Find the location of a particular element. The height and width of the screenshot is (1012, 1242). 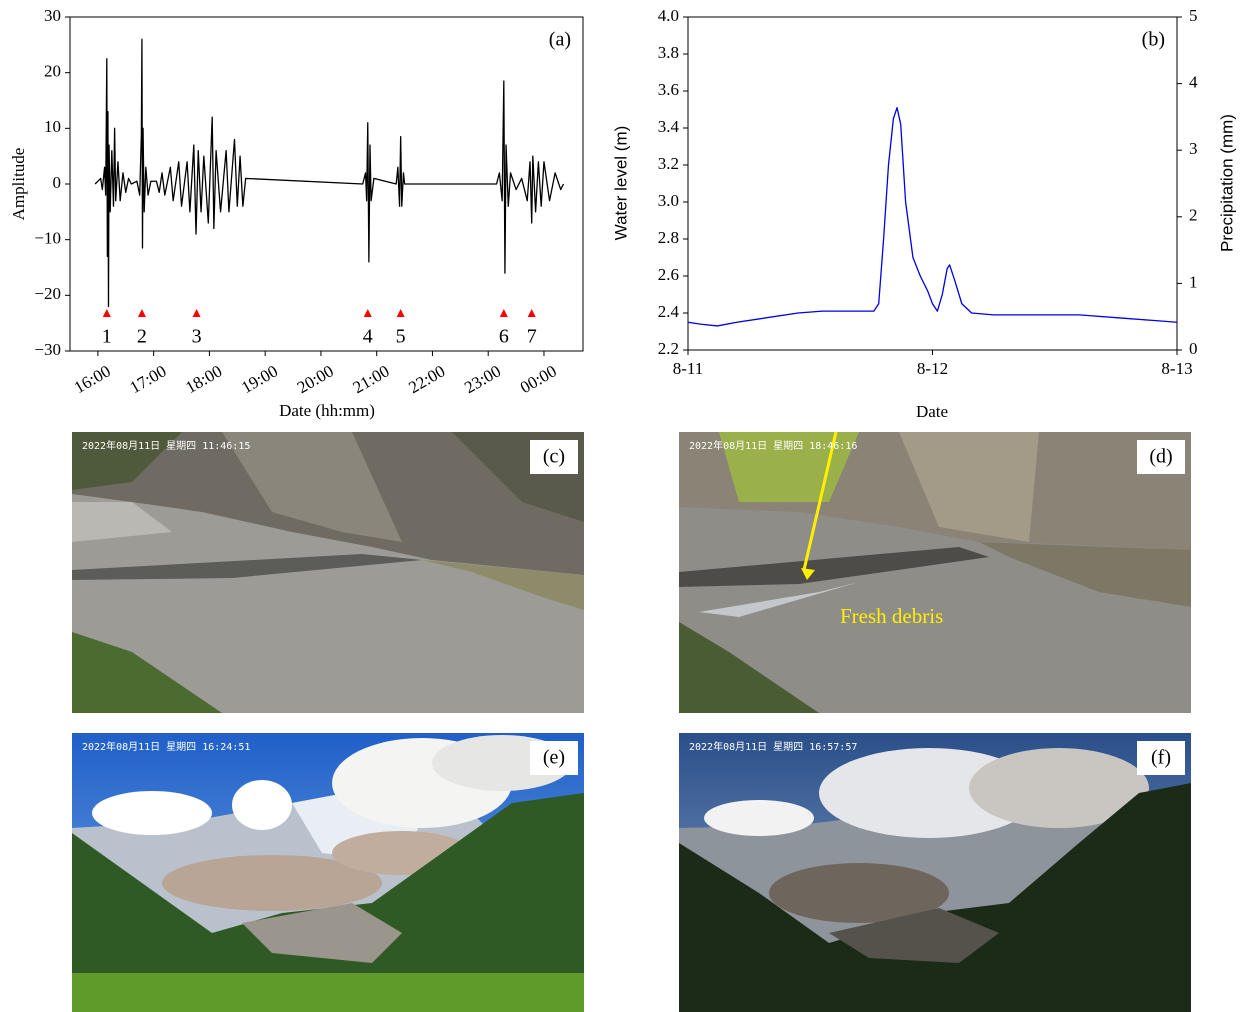

y-tick-label: 3.6 is located at coordinates (668, 89).